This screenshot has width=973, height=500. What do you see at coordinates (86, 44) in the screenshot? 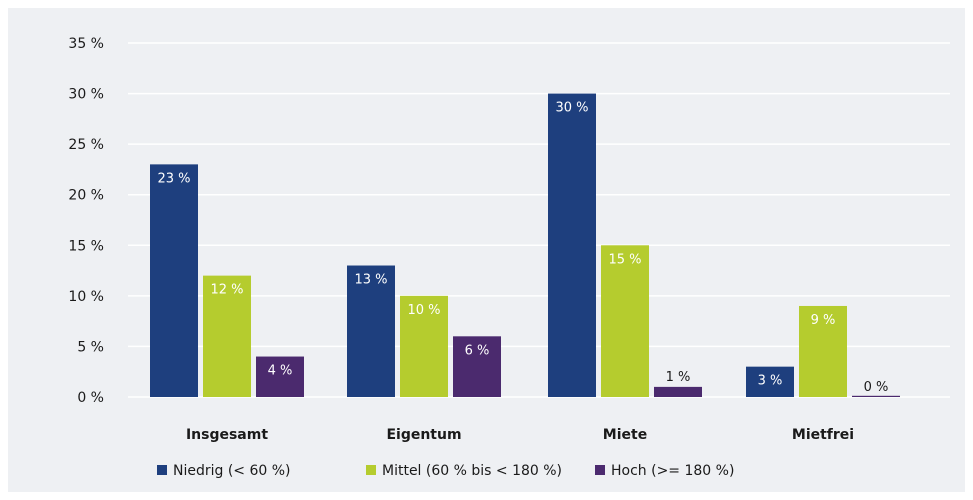
I see `y-tick-label: 35 %` at bounding box center [86, 44].